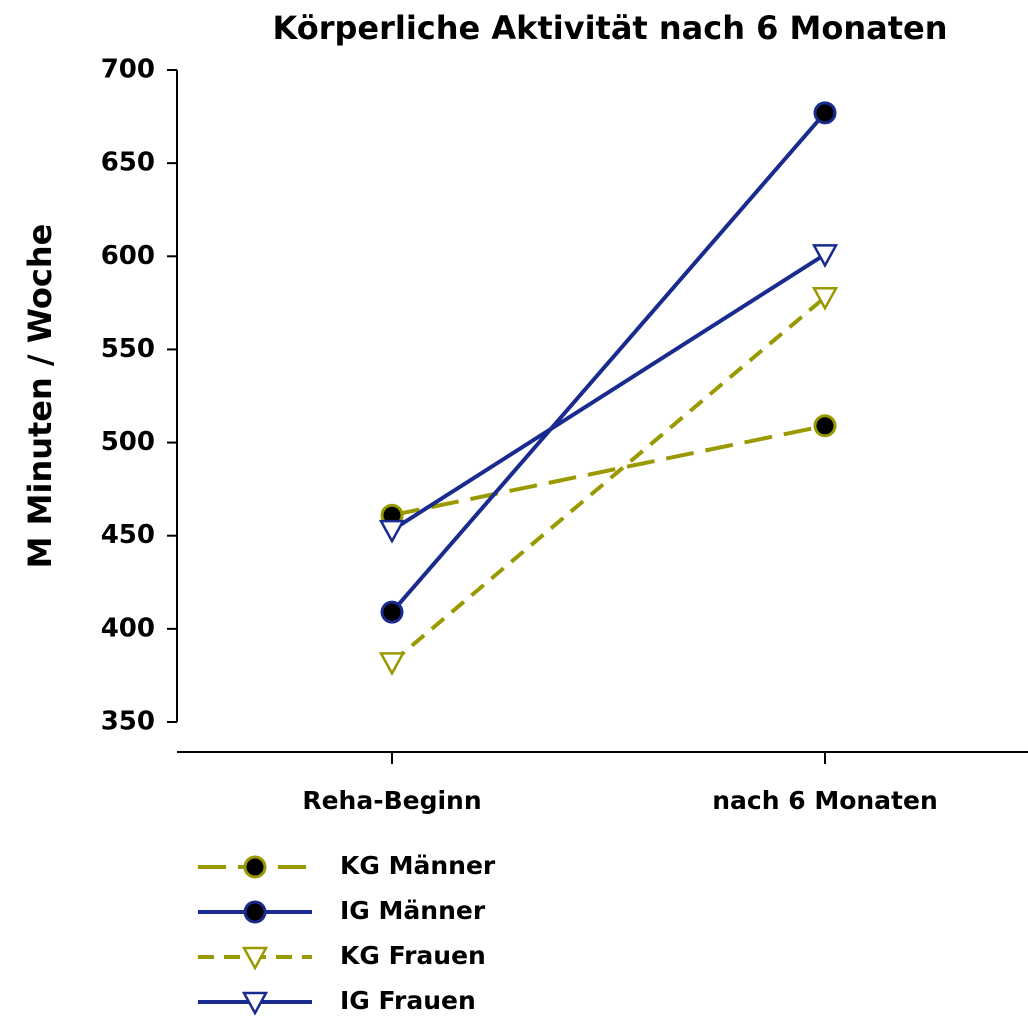  What do you see at coordinates (128, 163) in the screenshot?
I see `y-tick-label: 650` at bounding box center [128, 163].